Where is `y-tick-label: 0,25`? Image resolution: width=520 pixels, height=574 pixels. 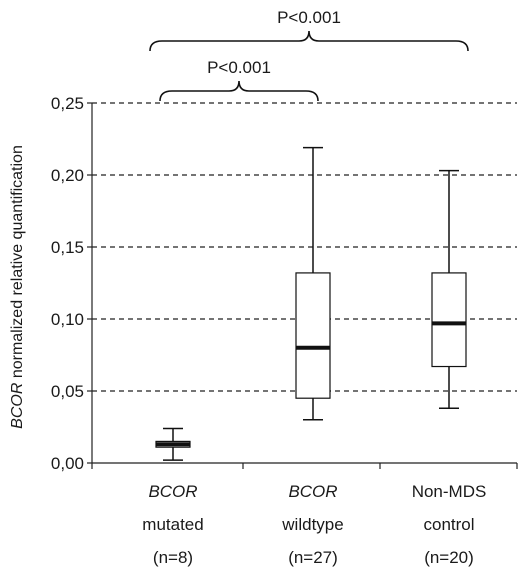 y-tick-label: 0,25 is located at coordinates (67, 103).